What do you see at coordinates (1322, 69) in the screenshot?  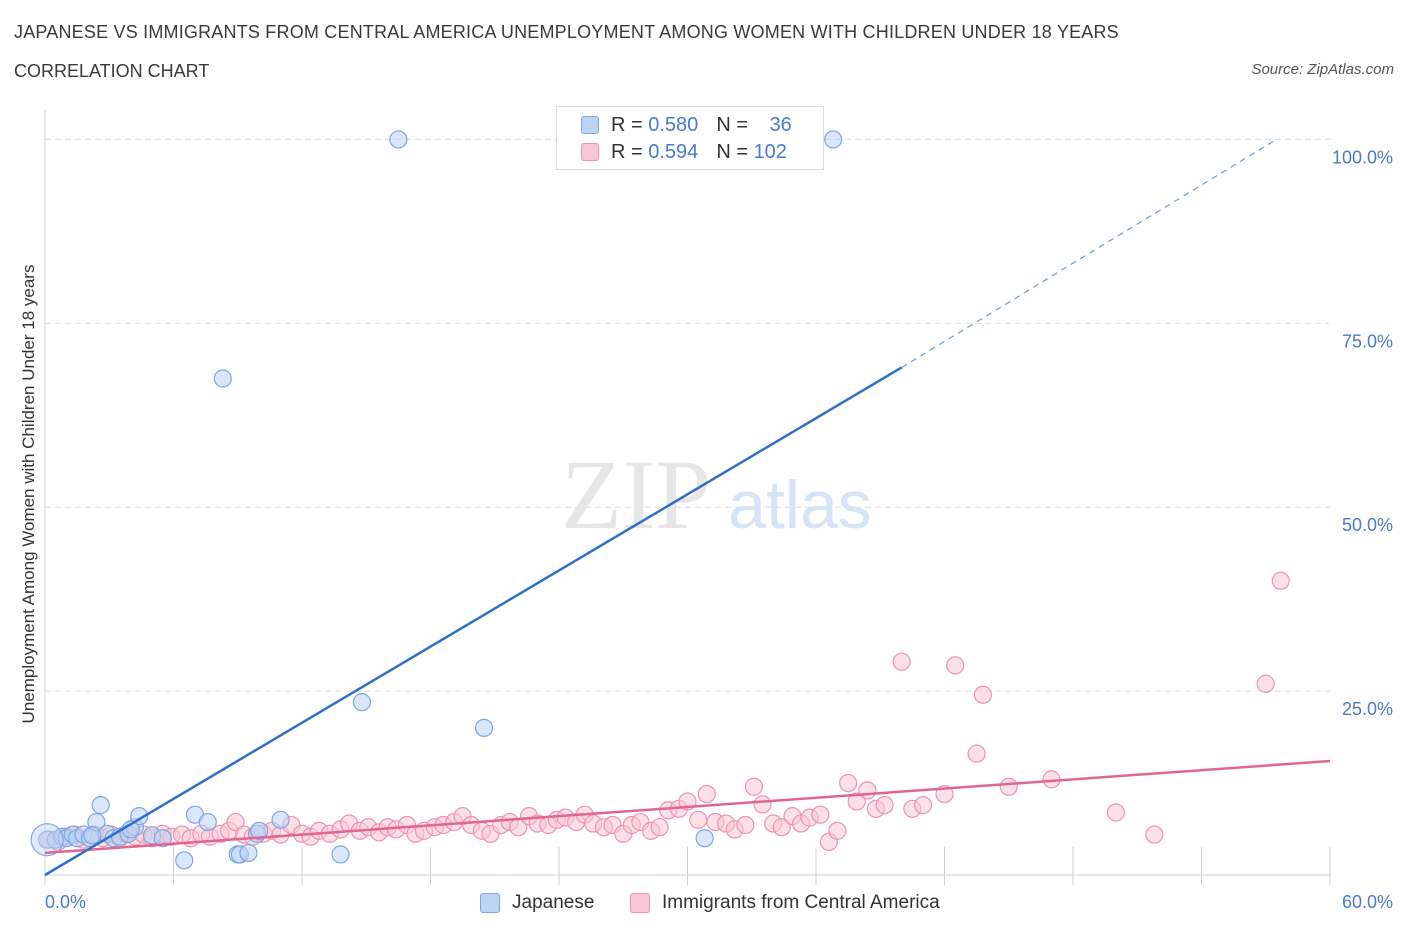 I see `source-credit: Source: ZipAtlas.com` at bounding box center [1322, 69].